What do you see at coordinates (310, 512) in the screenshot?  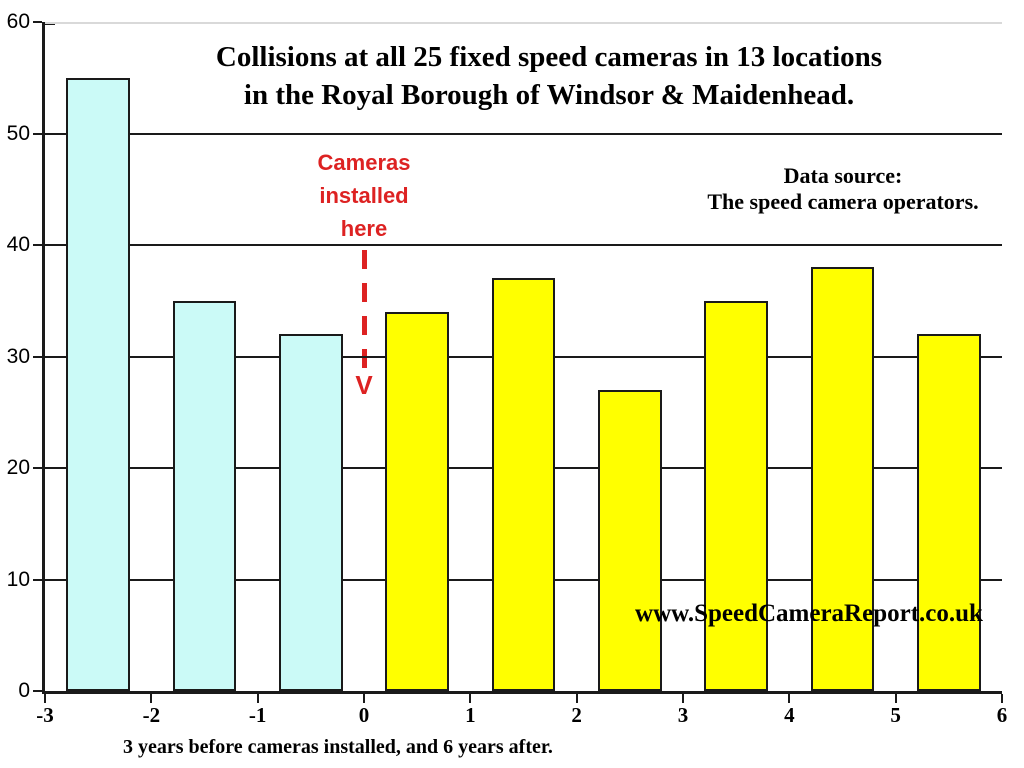 I see `bar-x-0.5` at bounding box center [310, 512].